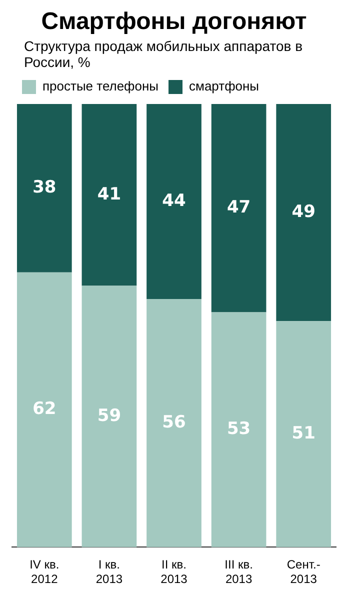 This screenshot has height=601, width=348. What do you see at coordinates (163, 54) in the screenshot?
I see `chart-subtitle: Структура продаж мобильных аппаратов в России, %` at bounding box center [163, 54].